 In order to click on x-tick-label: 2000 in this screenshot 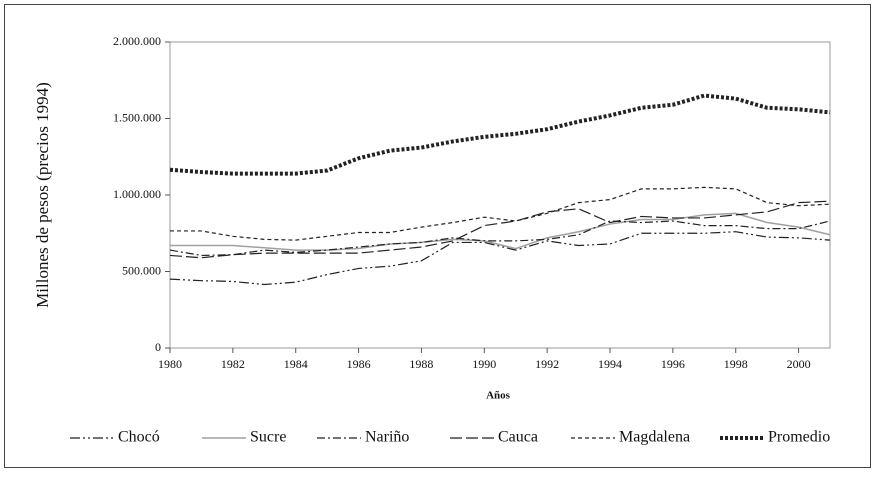, I will do `click(799, 364)`.